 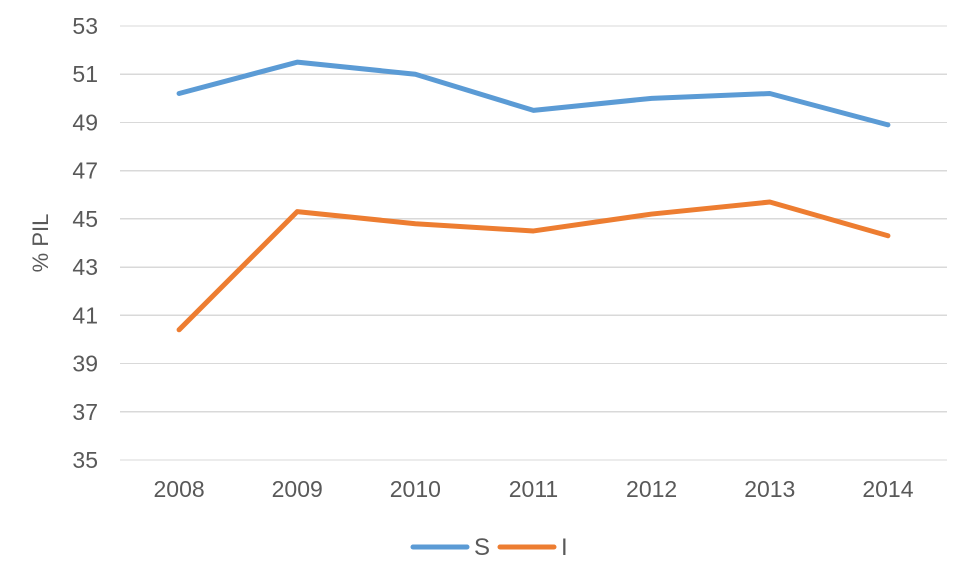 What do you see at coordinates (85, 243) in the screenshot?
I see `y-axis-tick-labels: 35 37 39 41 43 45 47 49 51 53` at bounding box center [85, 243].